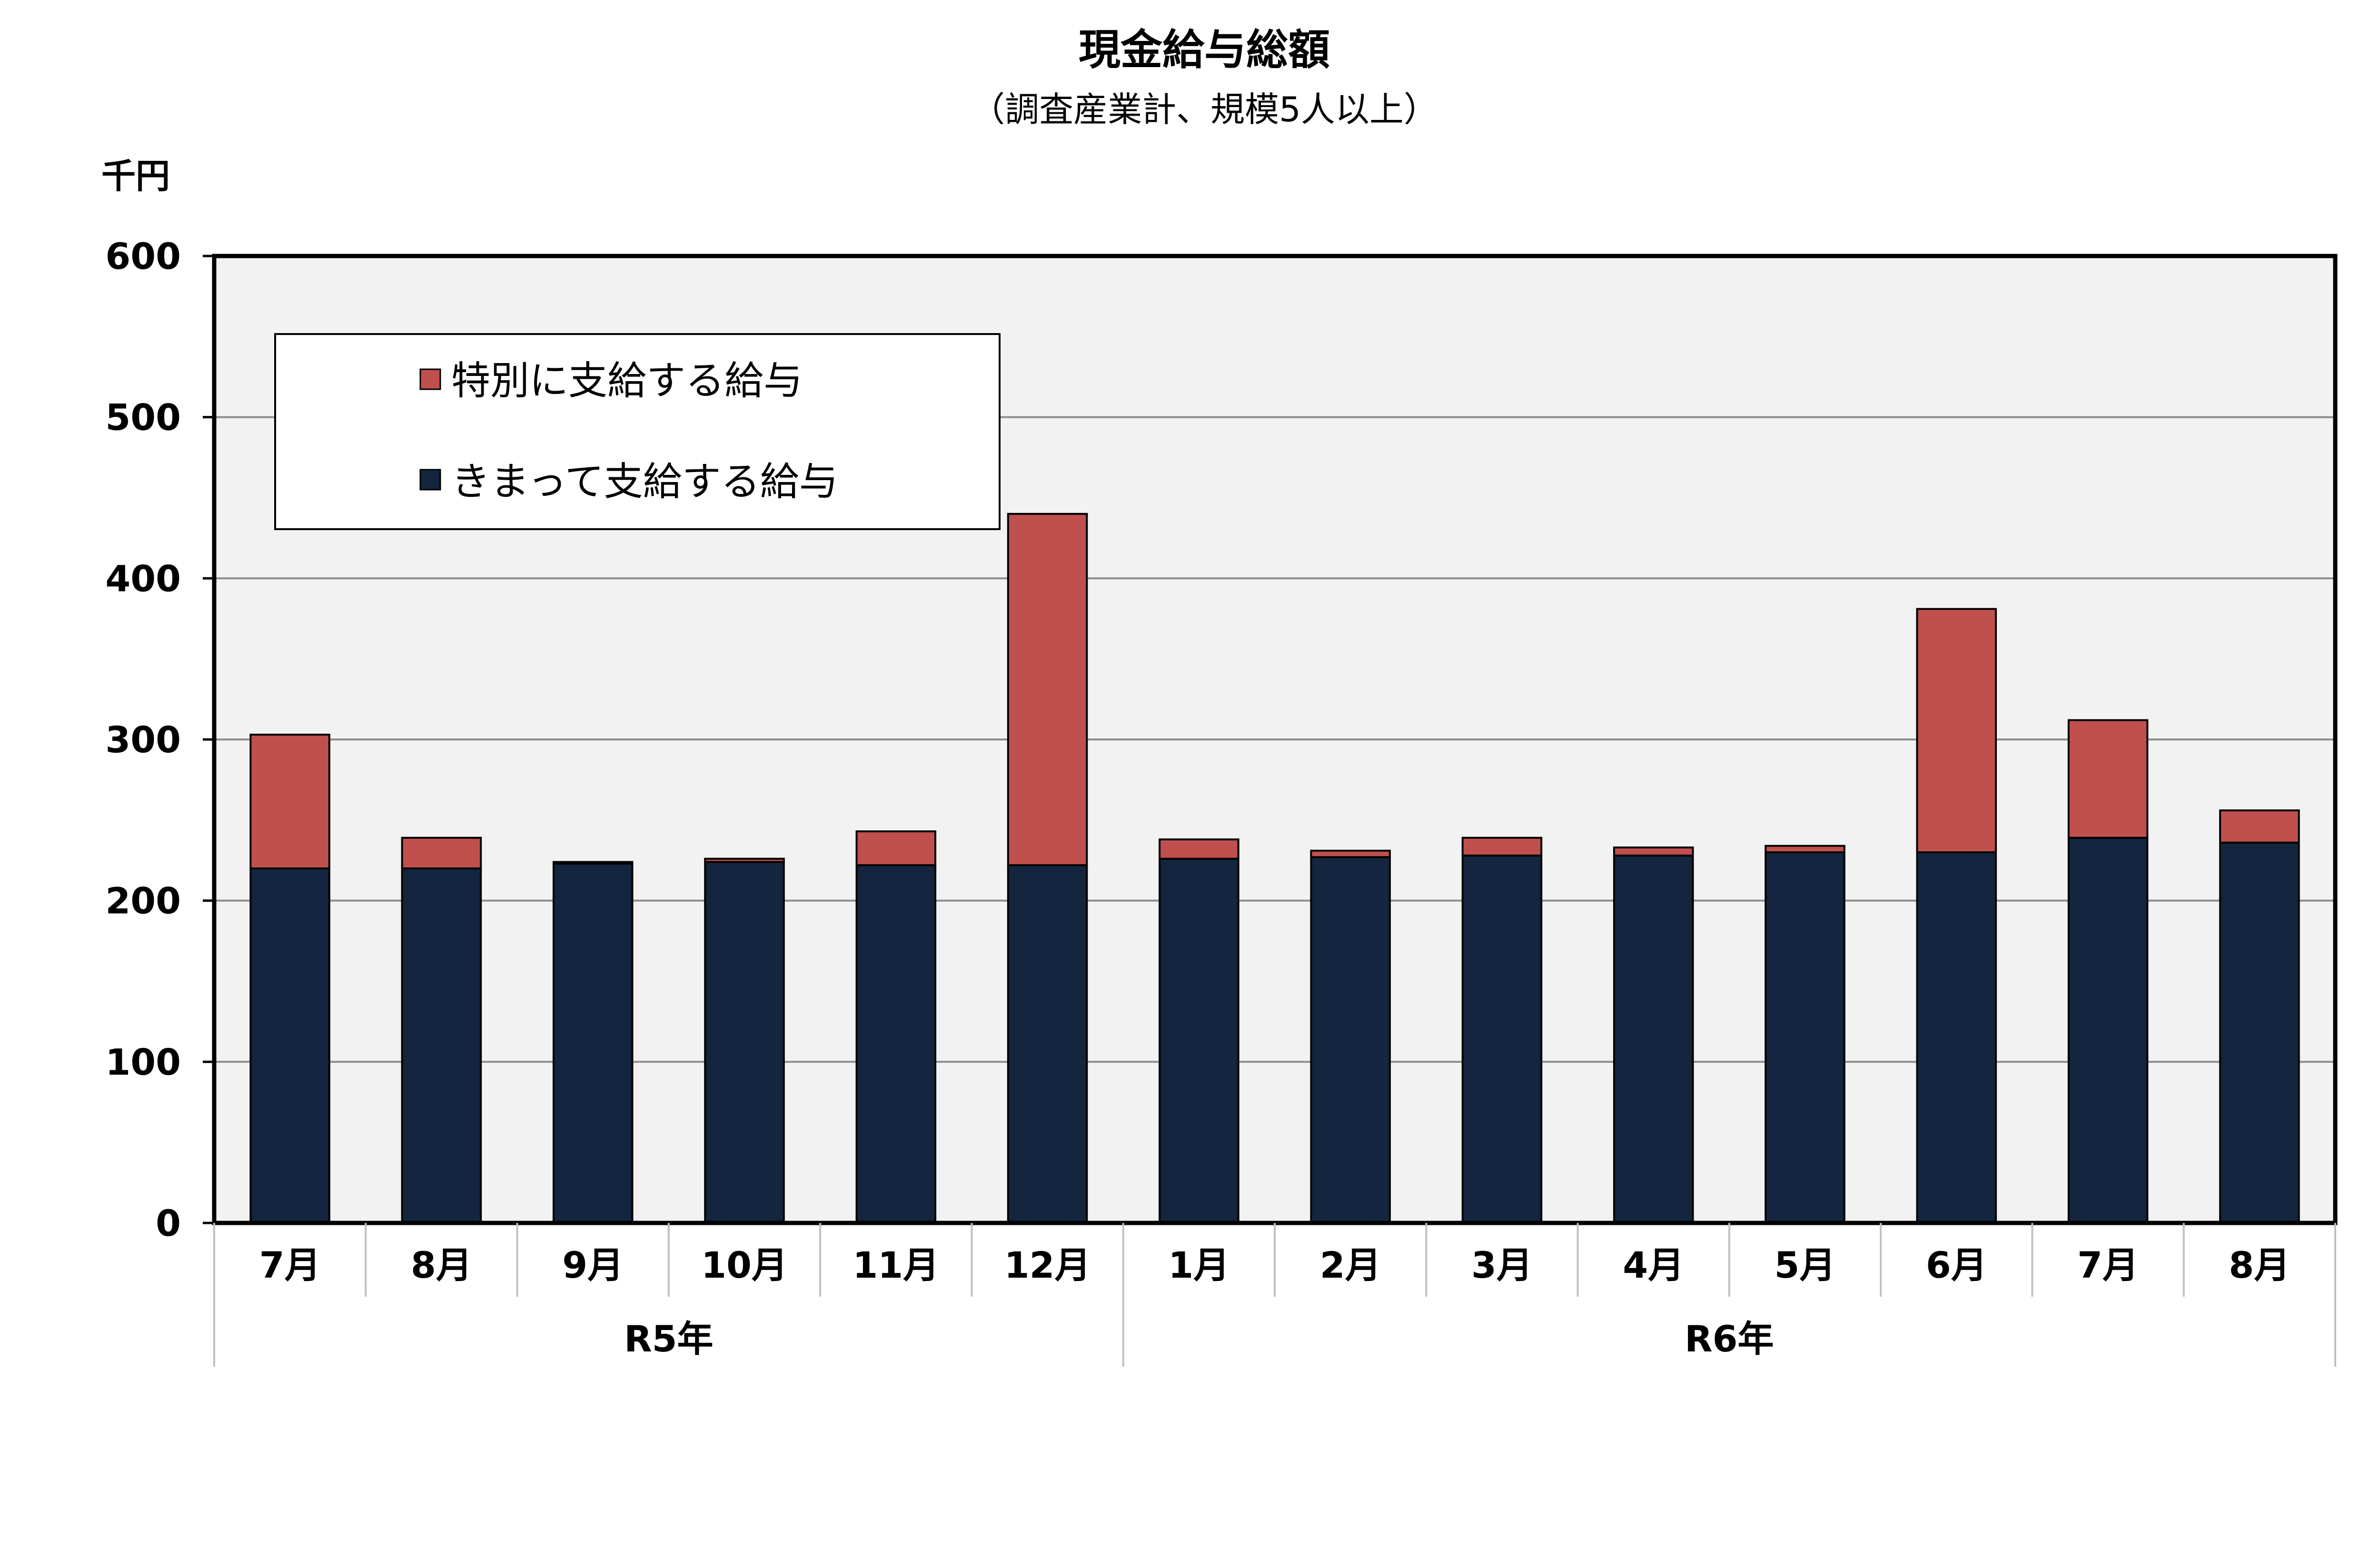 Image resolution: width=2380 pixels, height=1567 pixels. What do you see at coordinates (627, 381) in the screenshot?
I see `legend-label-special: 特別に支給する給与` at bounding box center [627, 381].